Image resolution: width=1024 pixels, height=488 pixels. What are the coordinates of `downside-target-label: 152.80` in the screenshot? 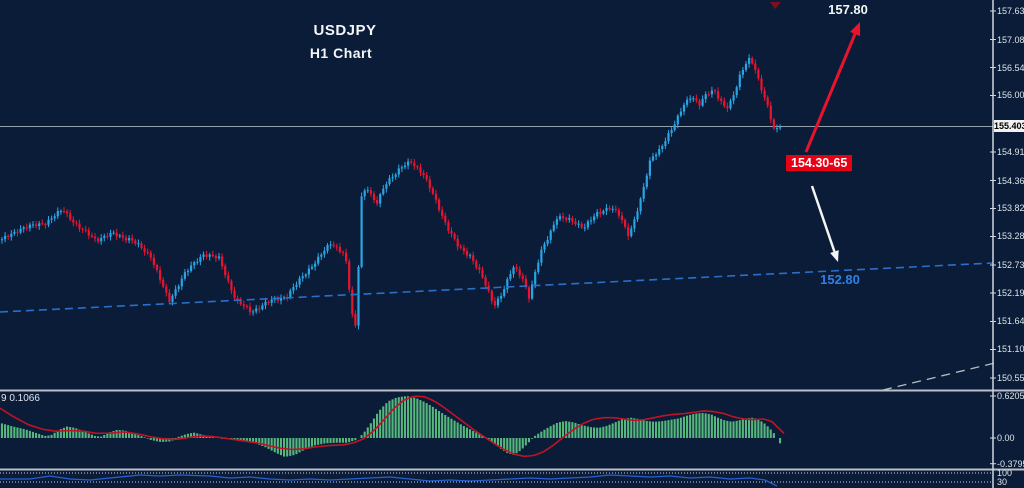 It's located at (840, 279).